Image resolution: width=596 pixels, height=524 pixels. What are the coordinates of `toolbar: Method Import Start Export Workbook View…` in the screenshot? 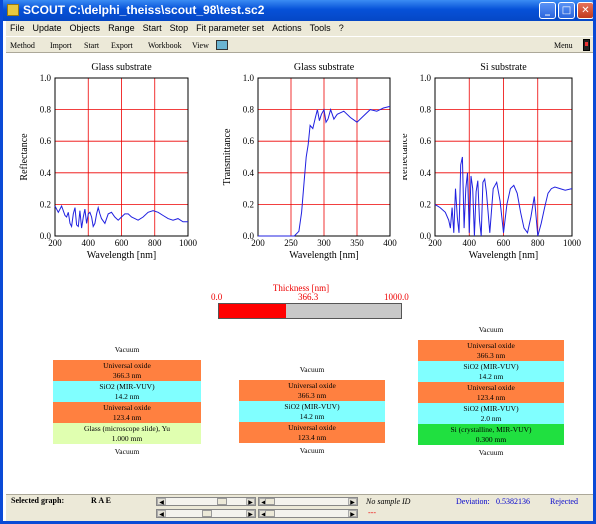 It's located at (299, 44).